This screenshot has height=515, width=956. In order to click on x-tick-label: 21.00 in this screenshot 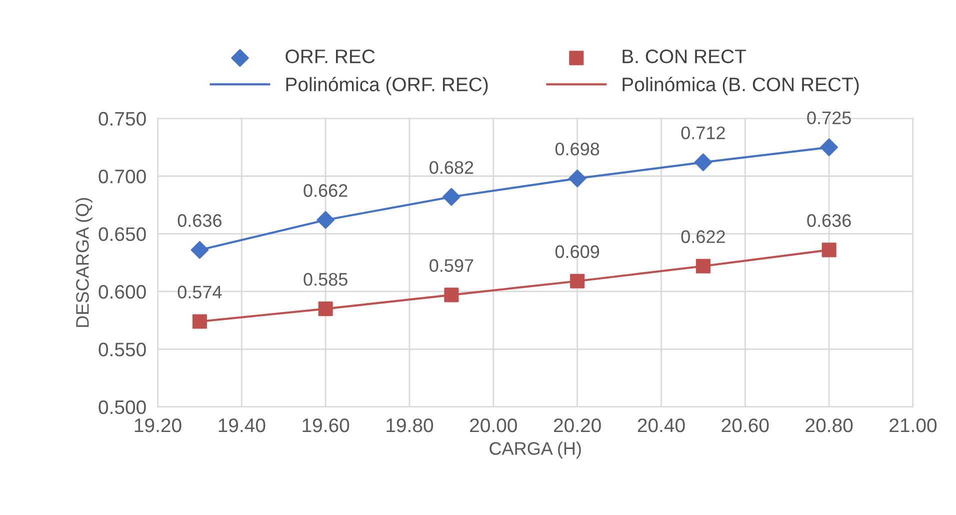, I will do `click(913, 425)`.